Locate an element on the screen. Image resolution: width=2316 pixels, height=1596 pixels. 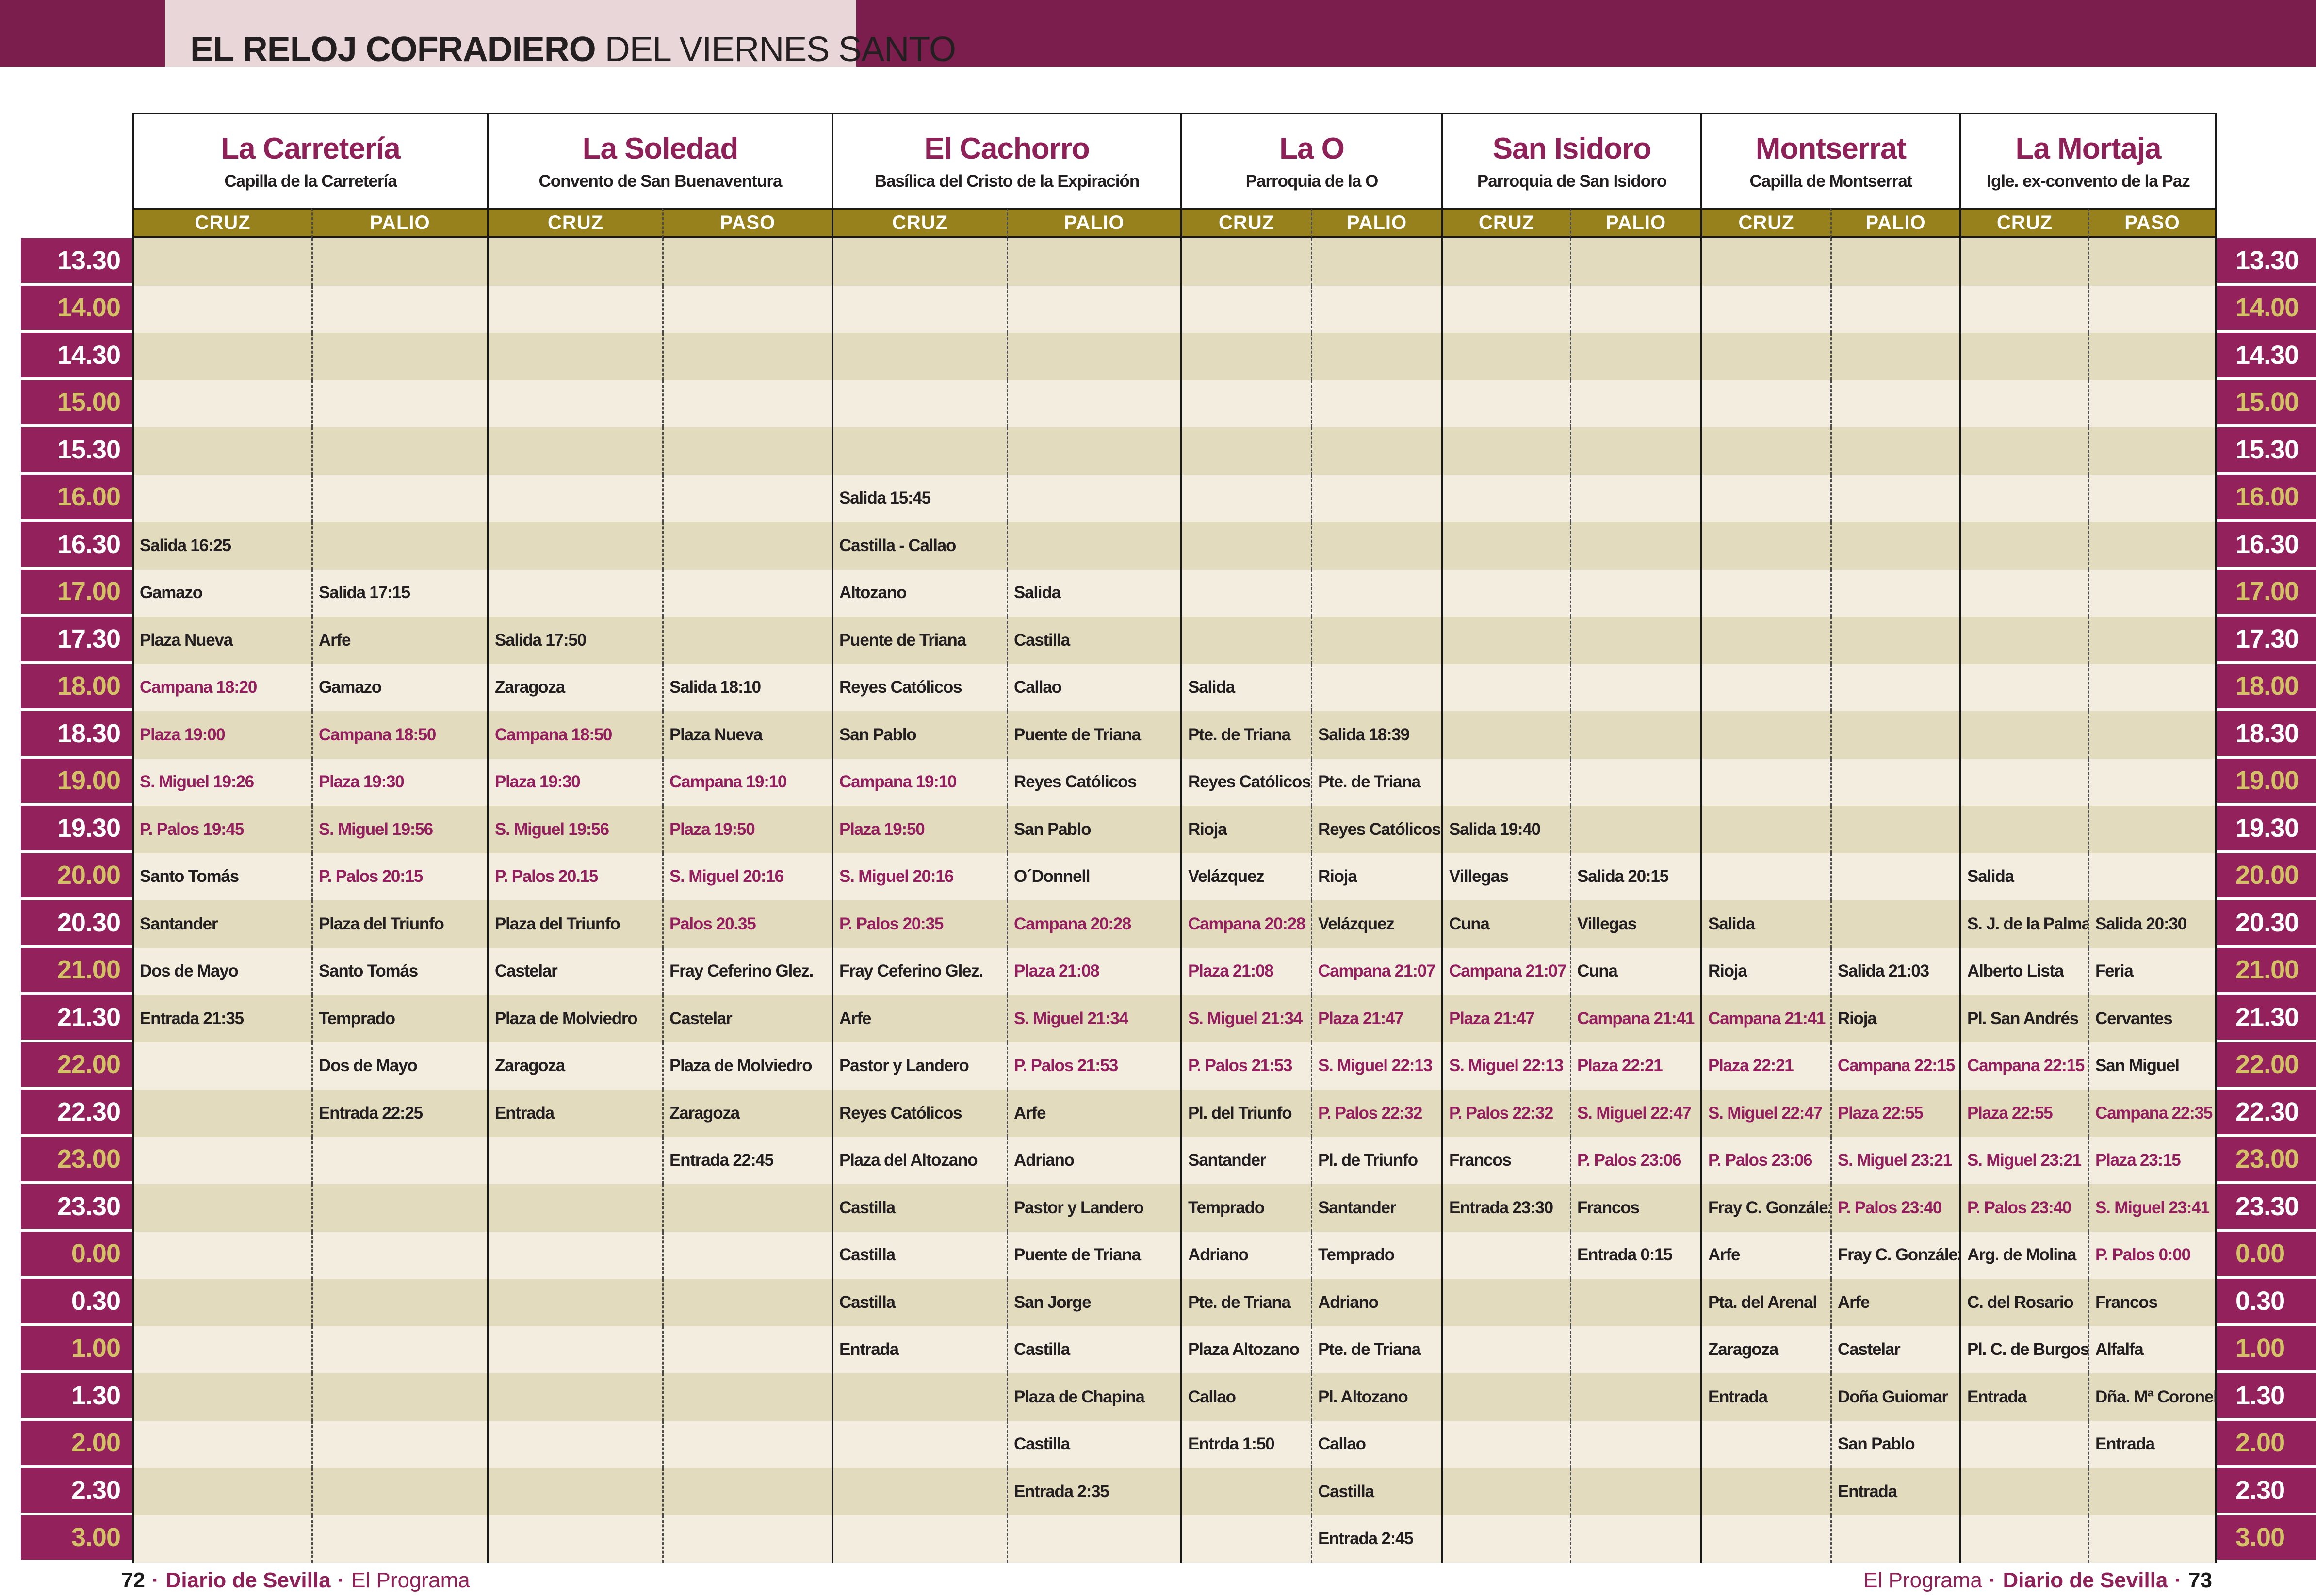
schedule-cell: P. Palos 23:40 is located at coordinates (2024, 1208).